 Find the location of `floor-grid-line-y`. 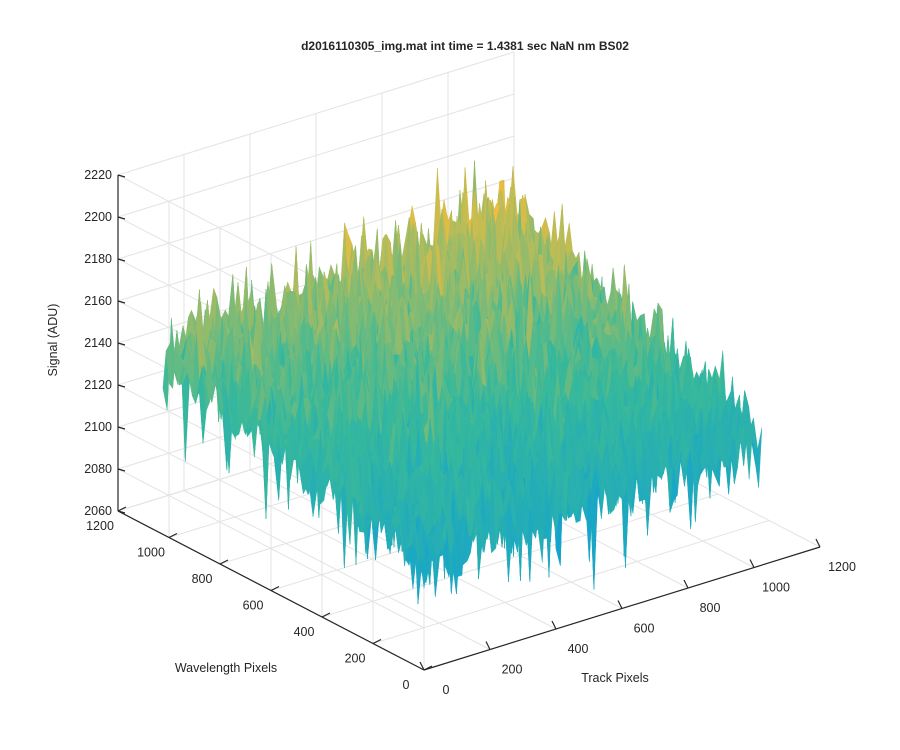

floor-grid-line-y is located at coordinates (571, 582).